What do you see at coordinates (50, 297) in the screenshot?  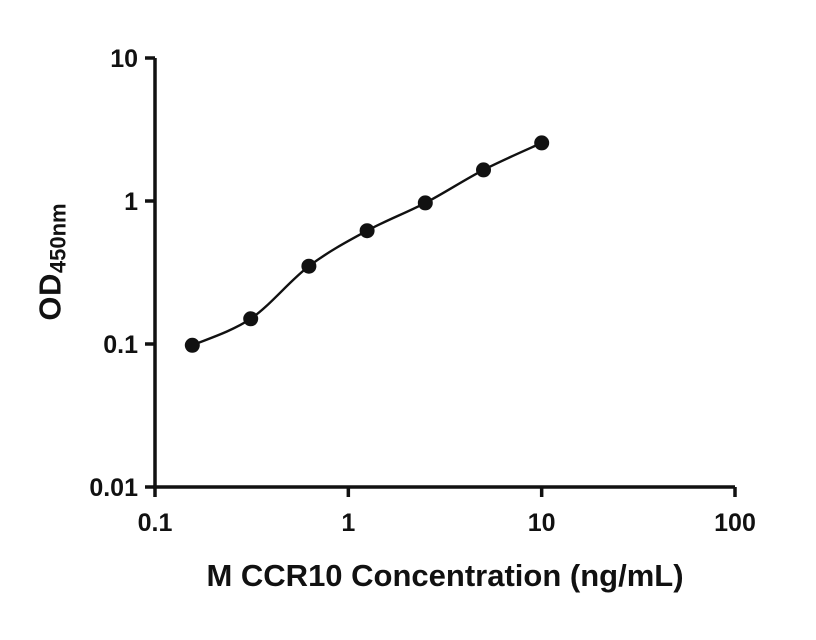 I see `y-axis-title-main: OD` at bounding box center [50, 297].